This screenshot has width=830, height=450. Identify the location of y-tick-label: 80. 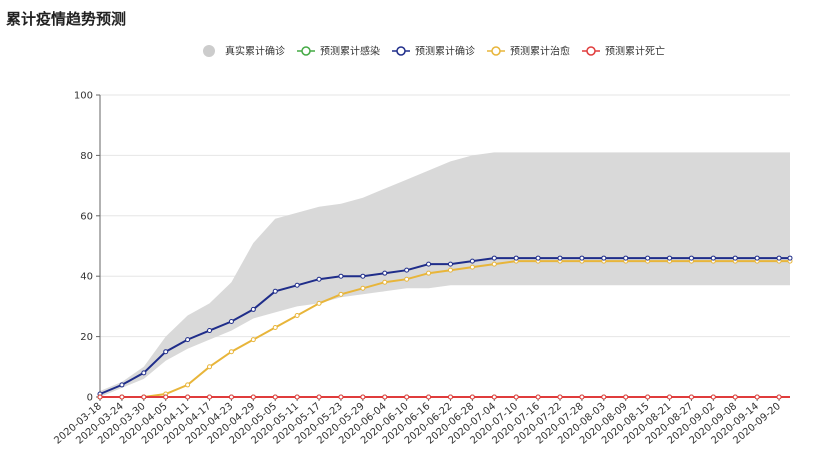
(86, 156).